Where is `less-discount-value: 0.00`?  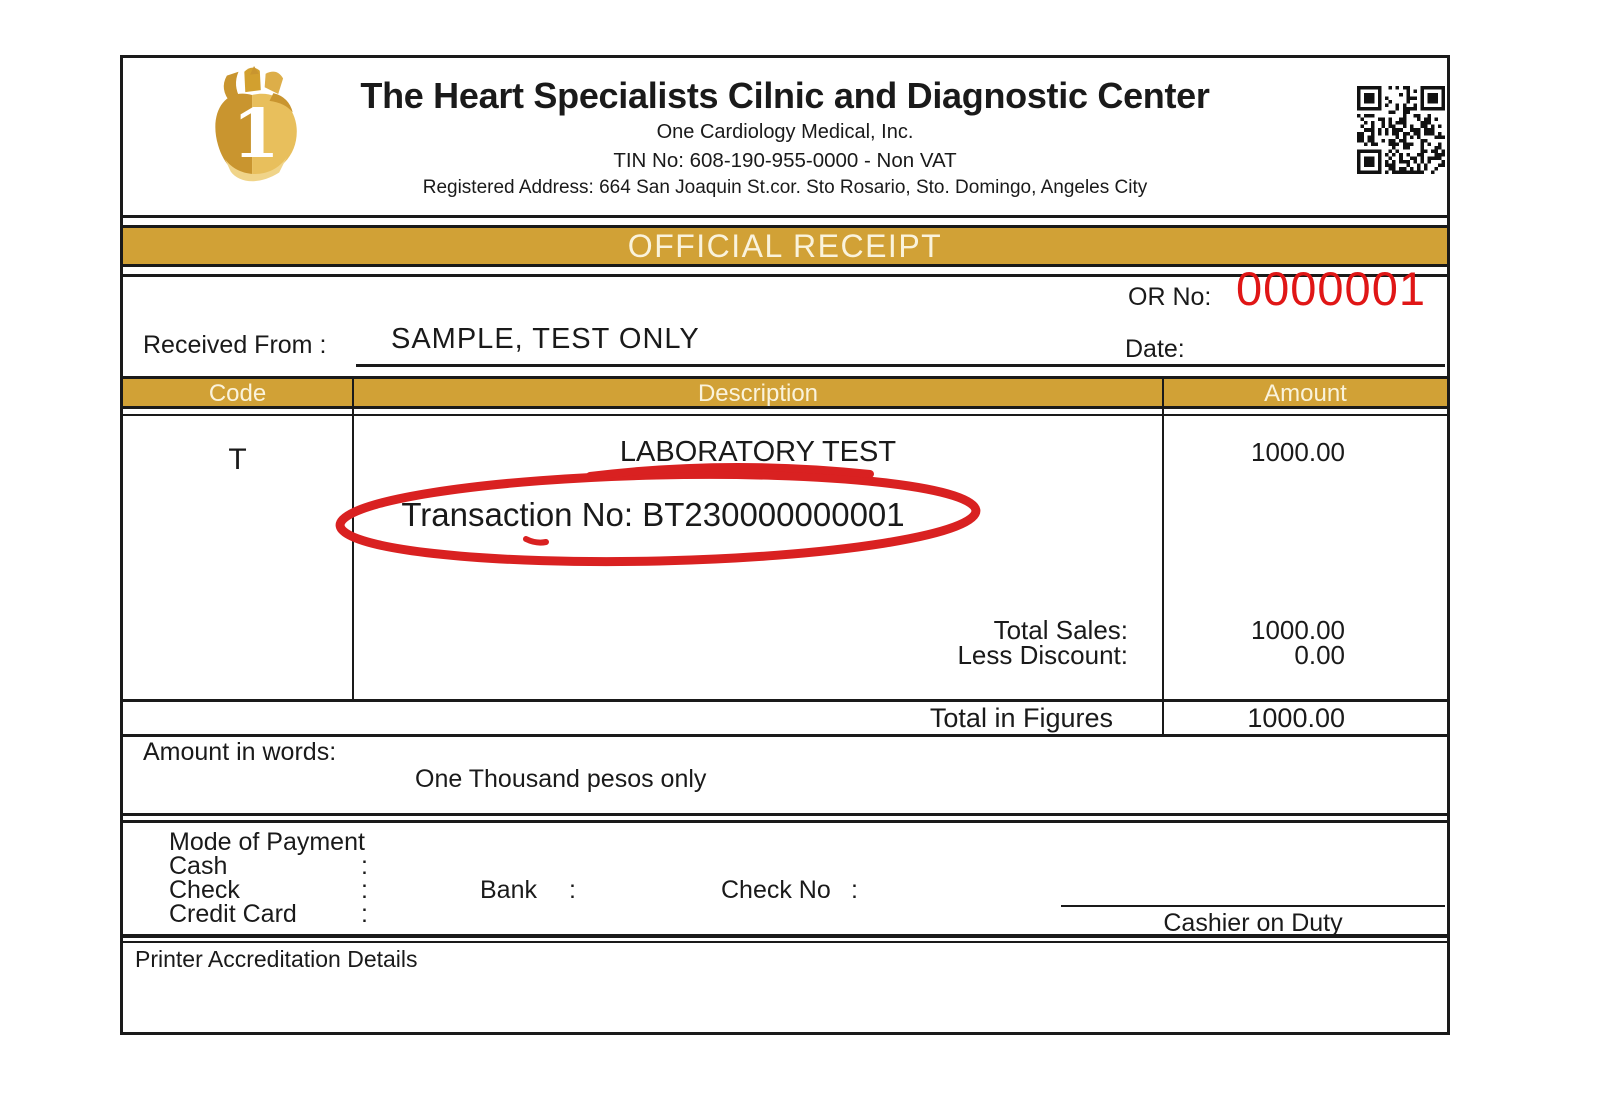 less-discount-value: 0.00 is located at coordinates (1319, 655).